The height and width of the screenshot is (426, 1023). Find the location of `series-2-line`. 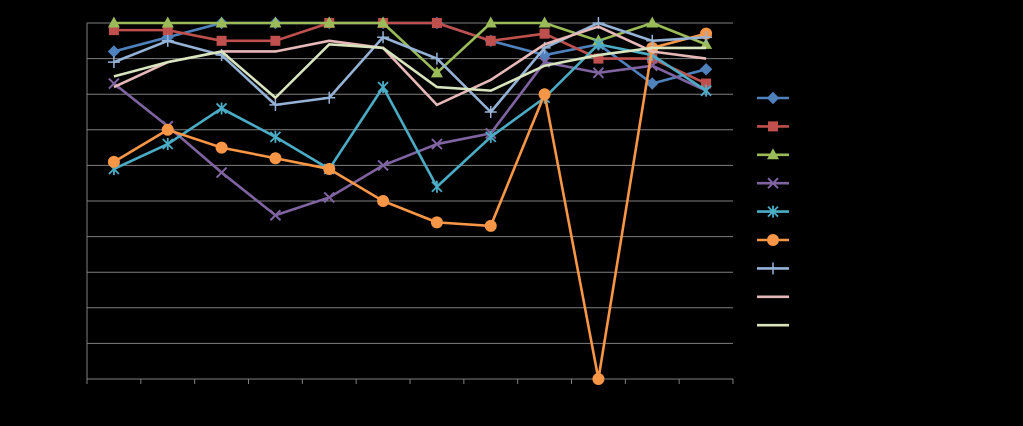

series-2-line is located at coordinates (410, 53).